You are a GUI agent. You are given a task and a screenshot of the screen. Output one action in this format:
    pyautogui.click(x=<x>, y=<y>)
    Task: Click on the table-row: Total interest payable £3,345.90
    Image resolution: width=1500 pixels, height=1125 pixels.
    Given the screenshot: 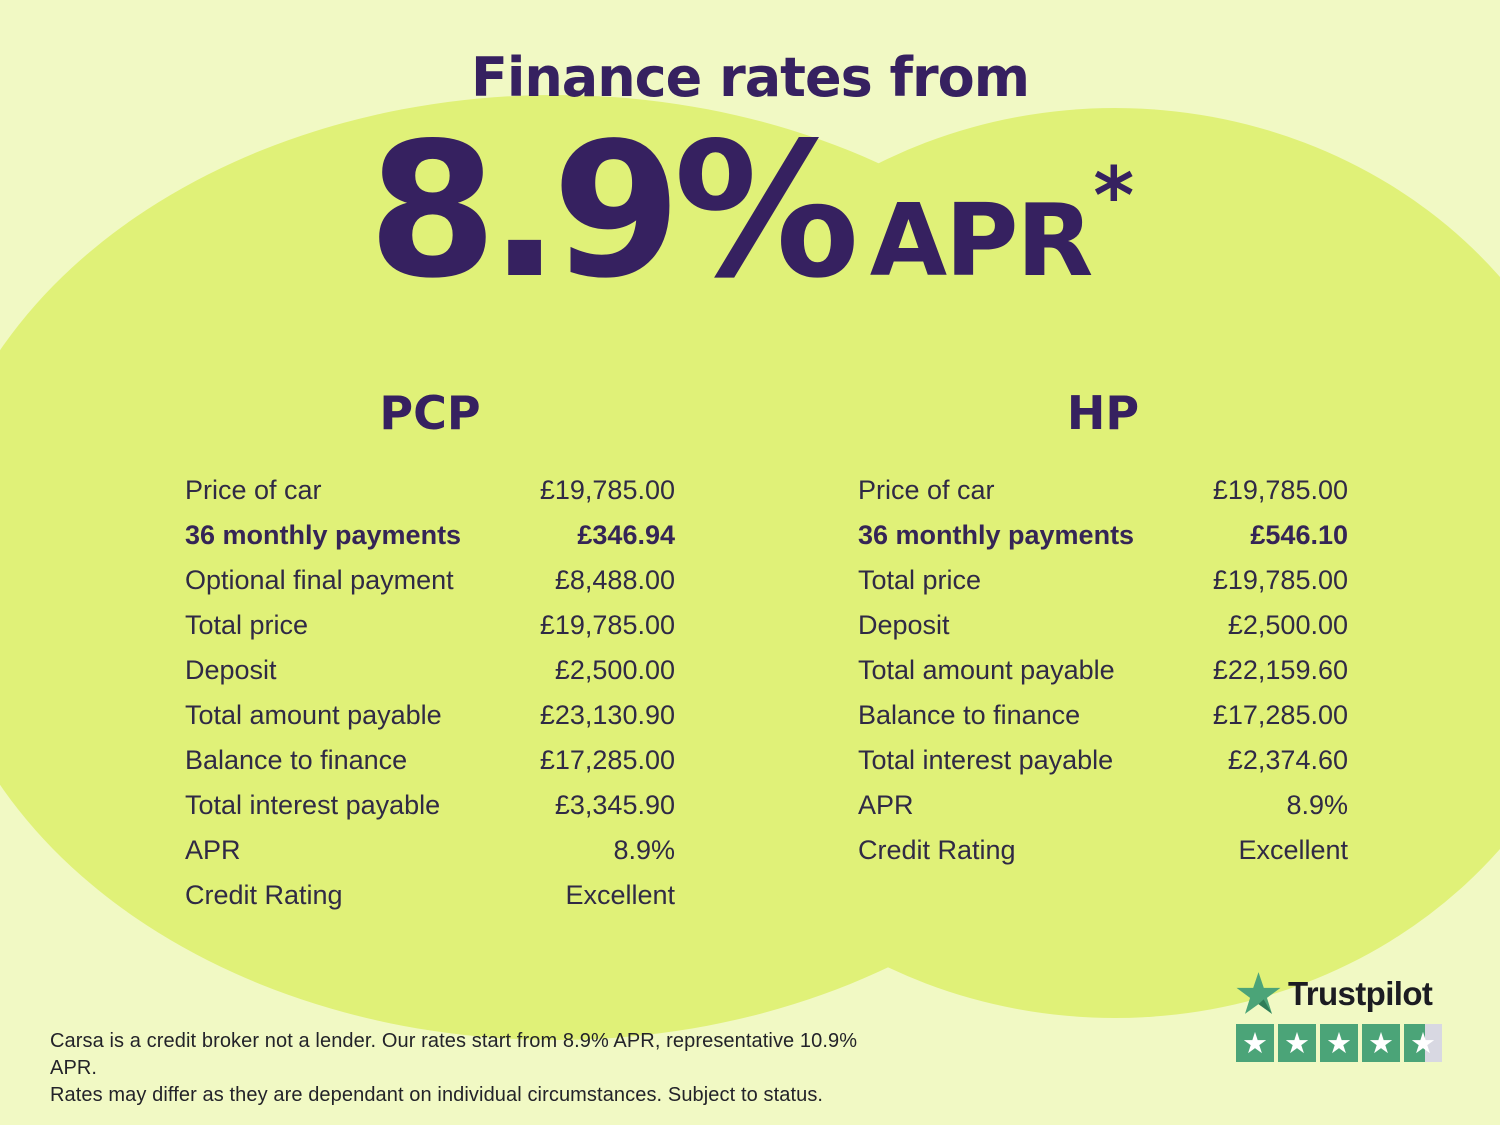 What is the action you would take?
    pyautogui.click(x=430, y=805)
    